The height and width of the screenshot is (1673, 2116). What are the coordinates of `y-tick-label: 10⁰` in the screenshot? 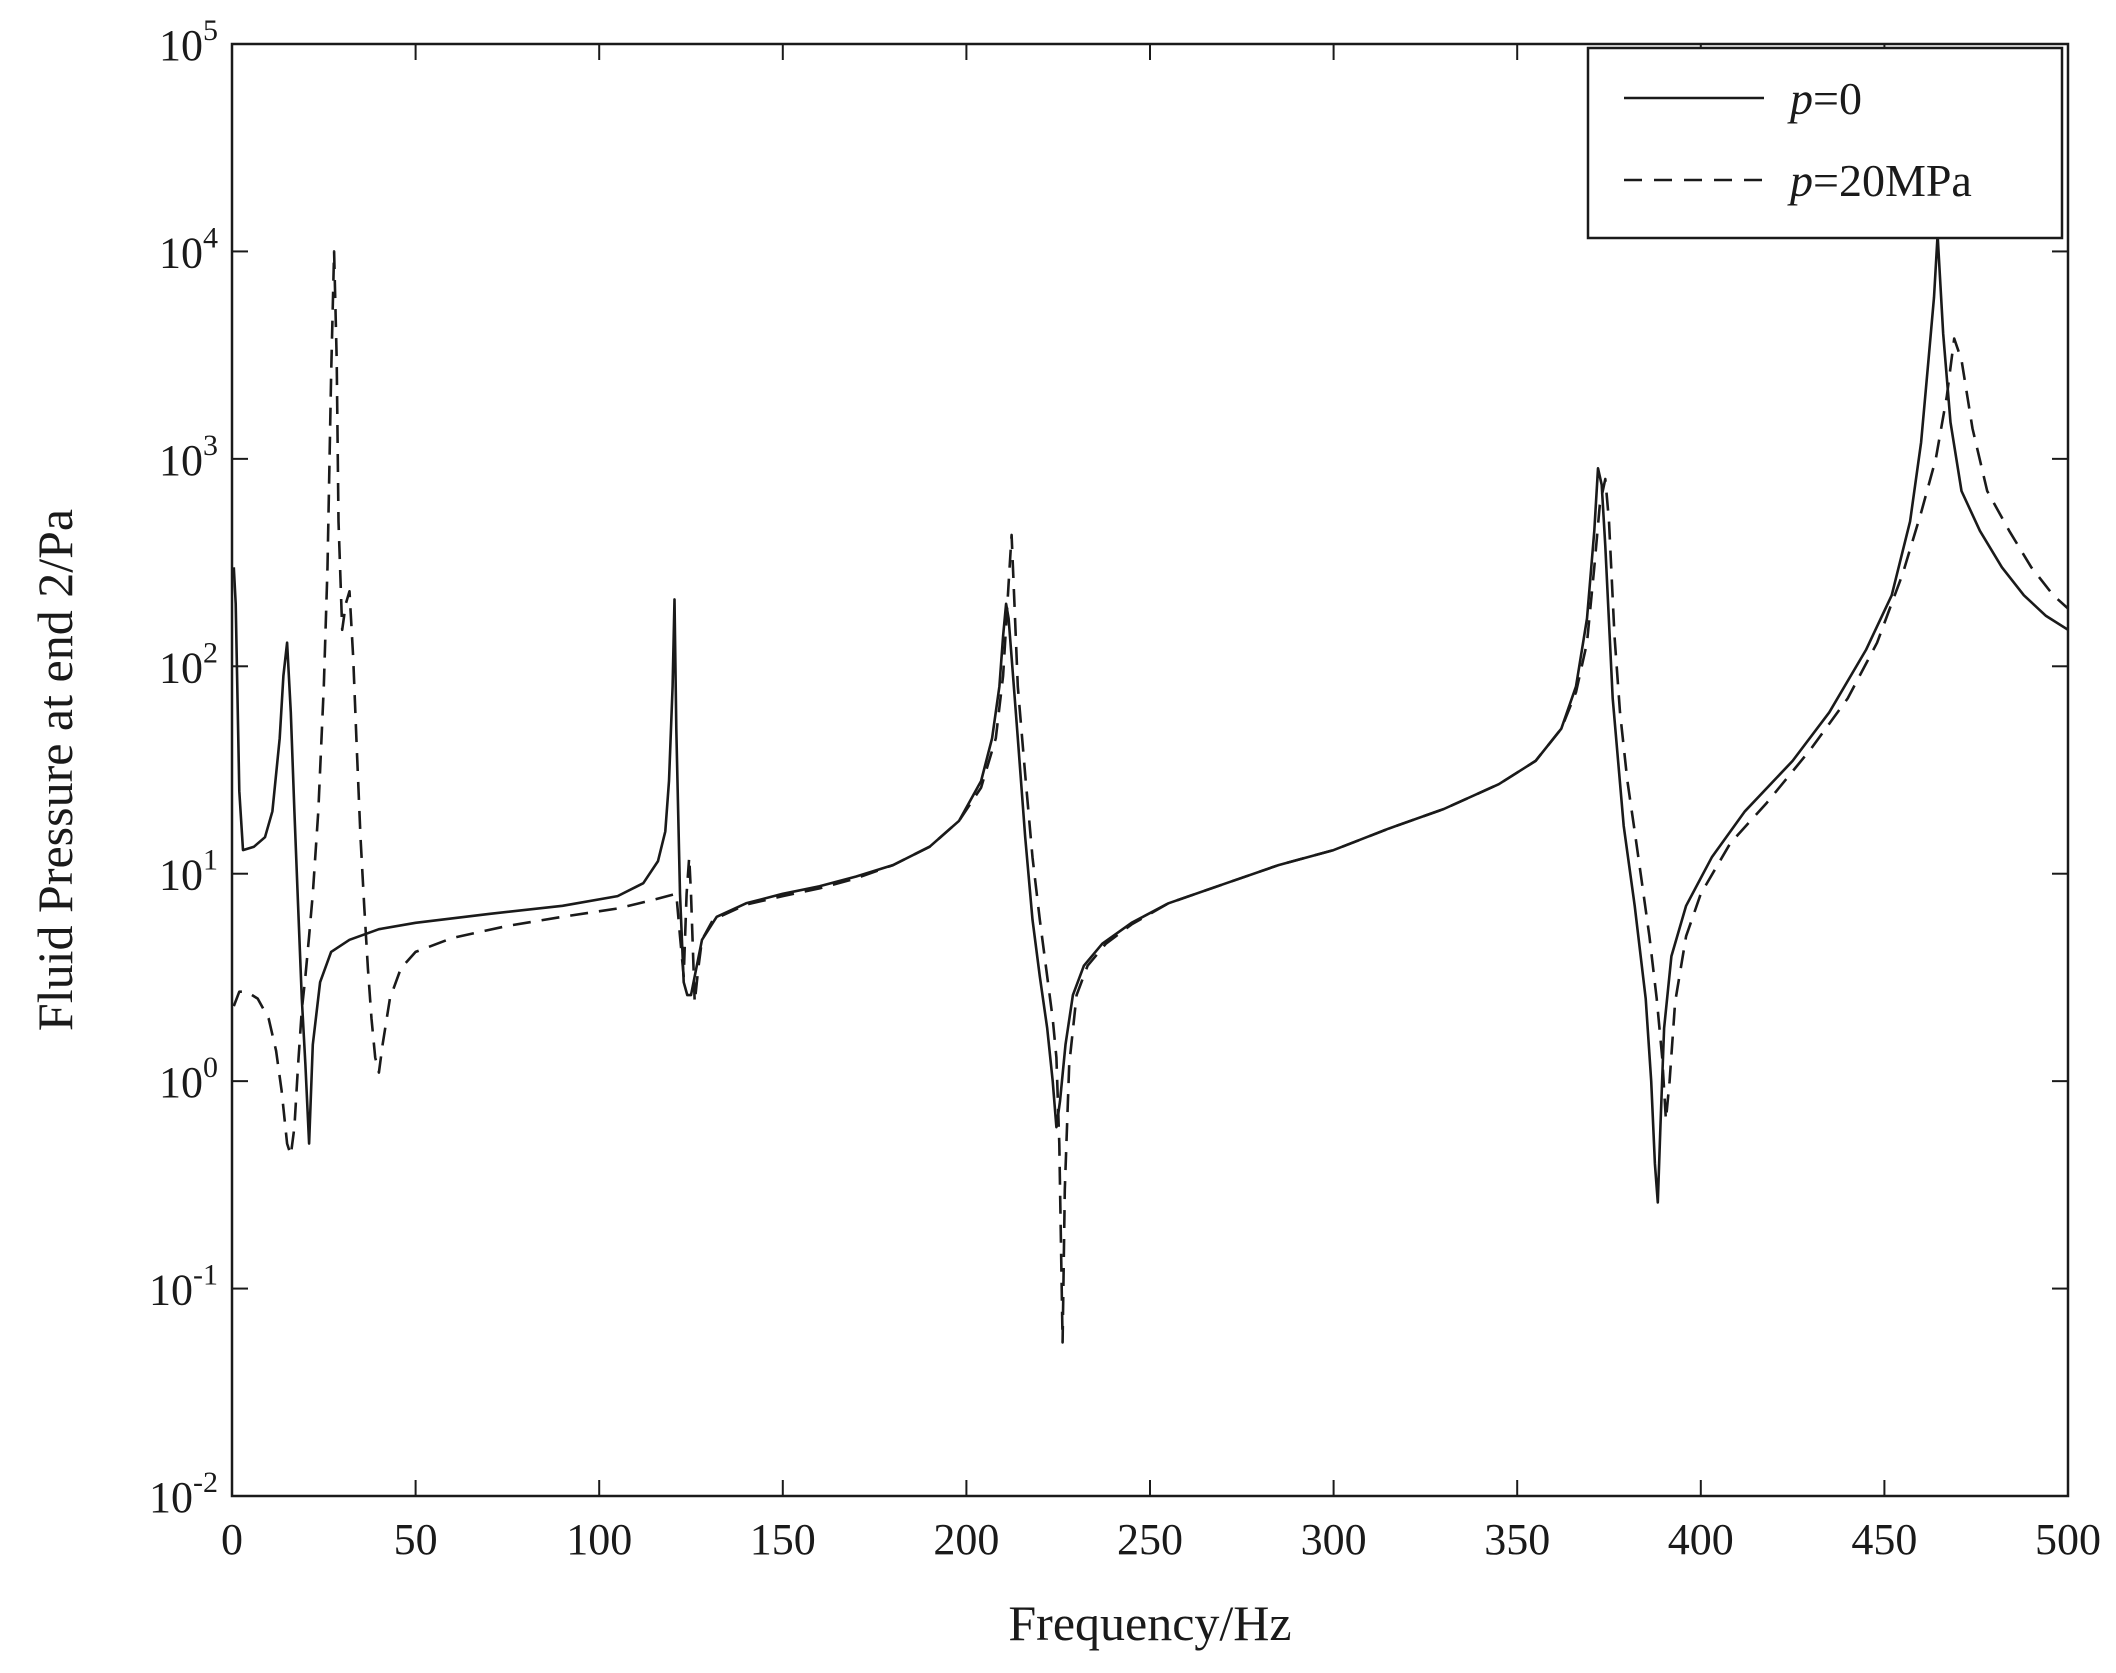 It's located at (188, 1079).